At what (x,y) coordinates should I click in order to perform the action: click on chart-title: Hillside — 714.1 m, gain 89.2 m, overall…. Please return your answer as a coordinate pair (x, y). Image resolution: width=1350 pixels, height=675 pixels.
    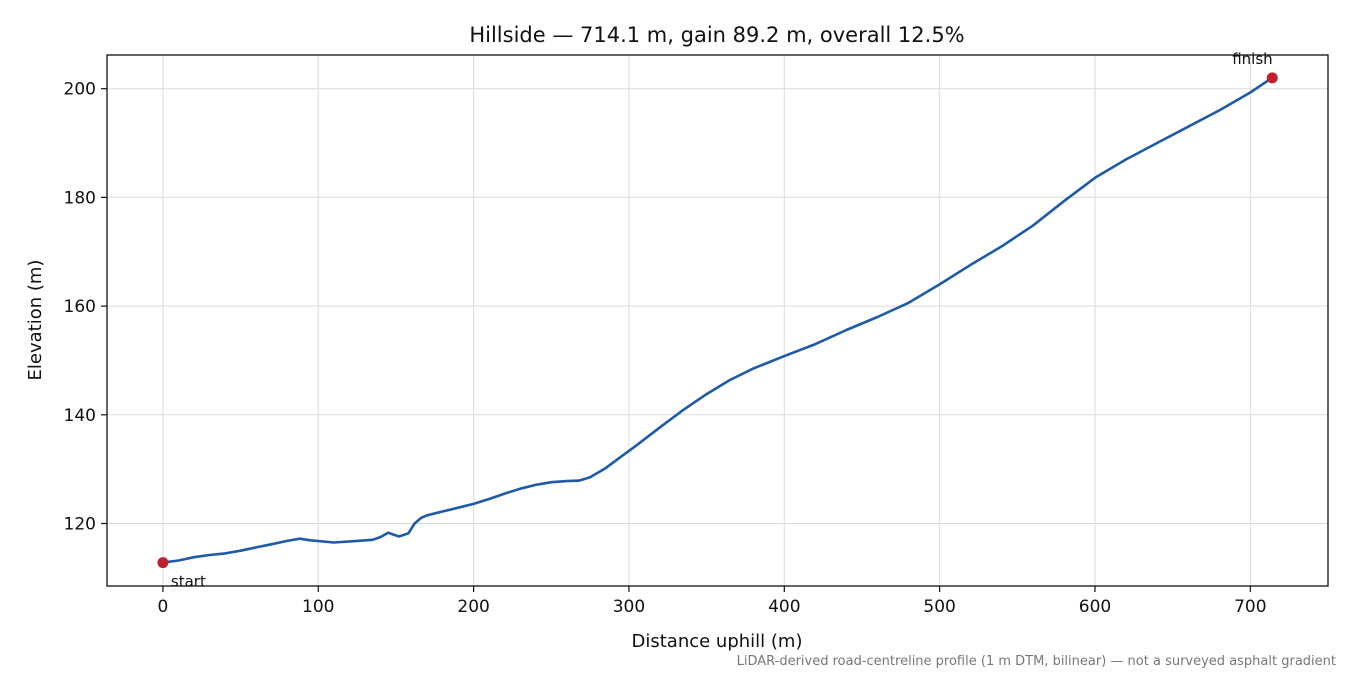
    Looking at the image, I should click on (716, 35).